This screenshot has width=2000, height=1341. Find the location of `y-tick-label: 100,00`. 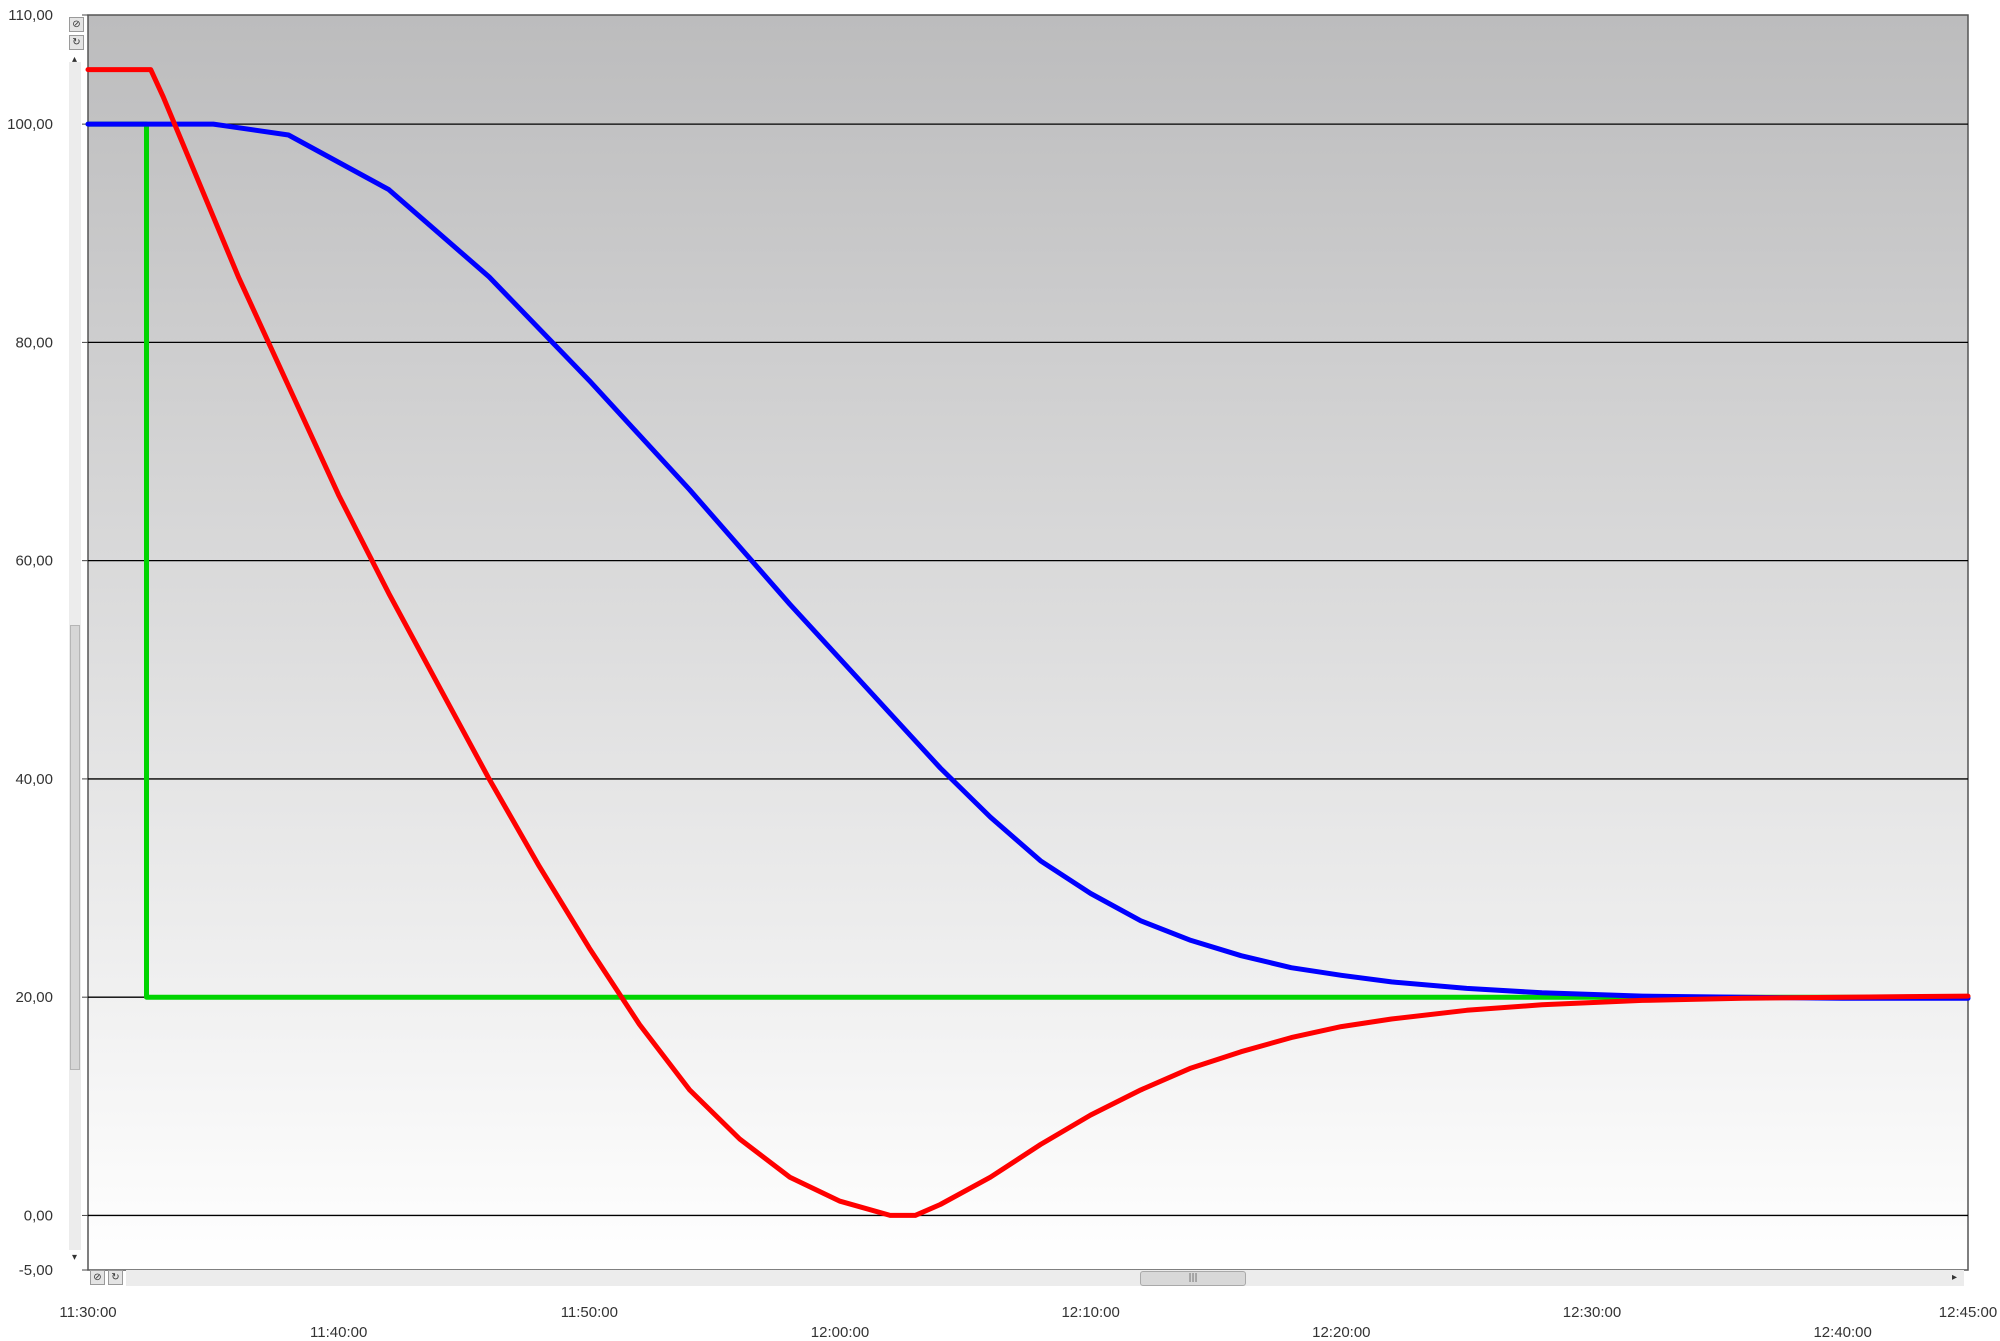

y-tick-label: 100,00 is located at coordinates (30, 124).